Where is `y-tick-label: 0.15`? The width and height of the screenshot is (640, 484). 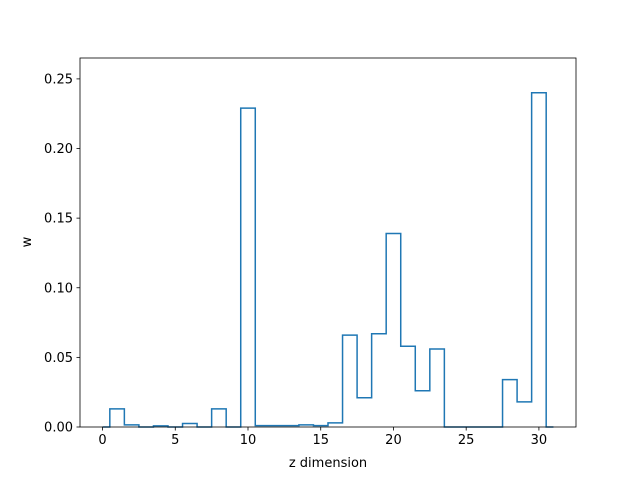 y-tick-label: 0.15 is located at coordinates (58, 219).